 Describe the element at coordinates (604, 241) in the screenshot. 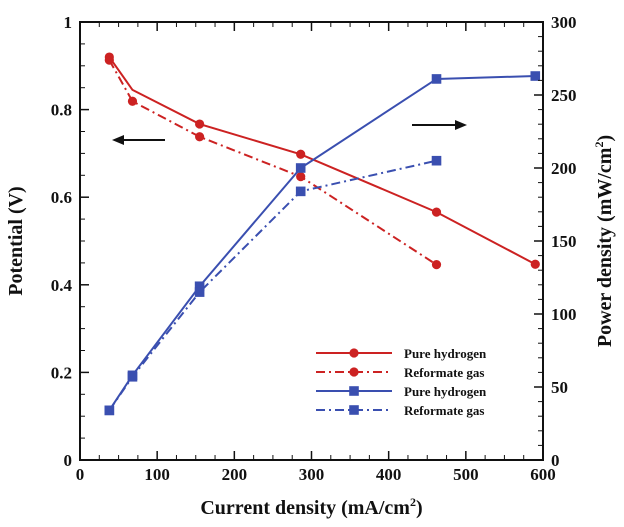

I see `right-y-axis-title: Power density (mW/cm2)` at that location.